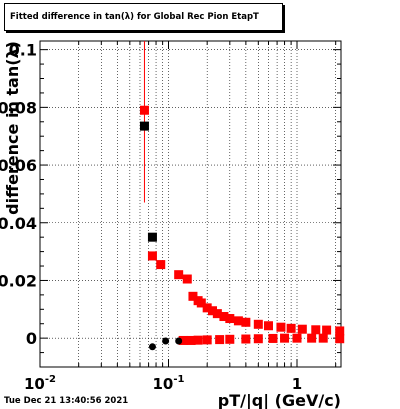  What do you see at coordinates (279, 400) in the screenshot?
I see `x-axis-label: pT/|q| (GeV/c)` at bounding box center [279, 400].